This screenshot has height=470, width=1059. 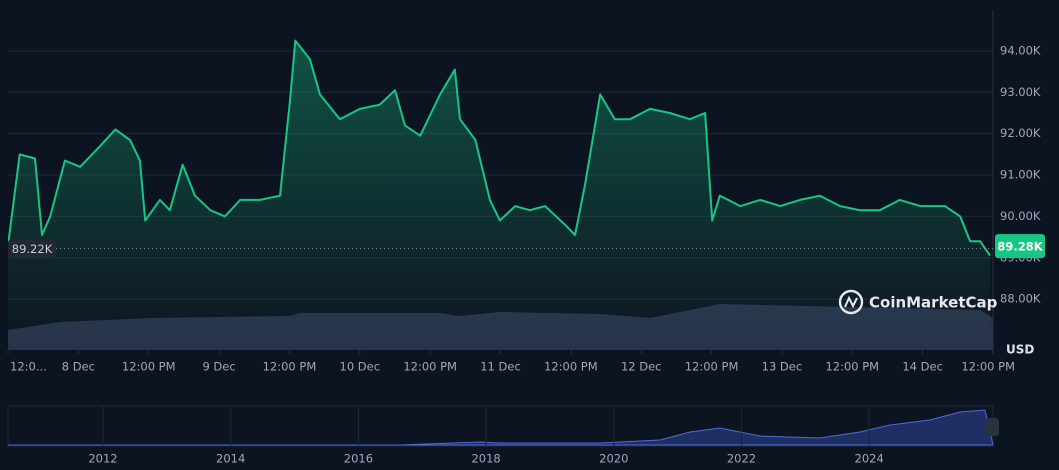 I want to click on navigator-line, so click(x=501, y=427).